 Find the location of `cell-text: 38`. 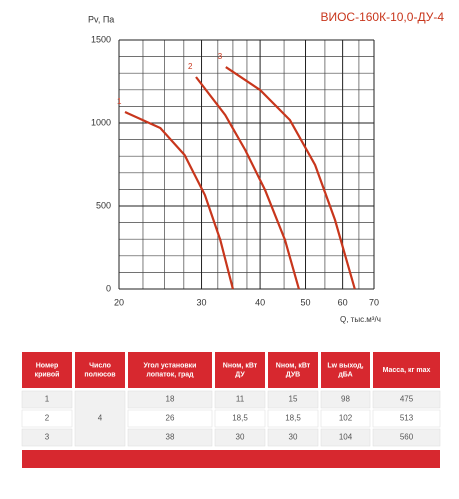

cell-text: 38 is located at coordinates (170, 437).